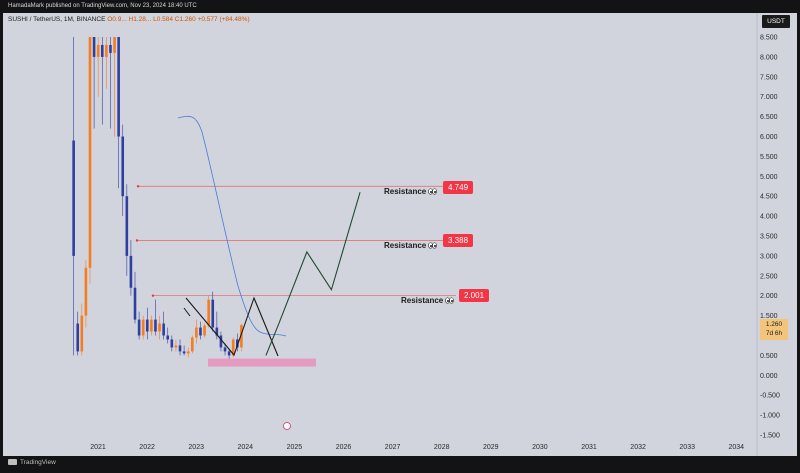 This screenshot has height=473, width=800. Describe the element at coordinates (458, 187) in the screenshot. I see `resistance-value-badge: 4.749` at that location.